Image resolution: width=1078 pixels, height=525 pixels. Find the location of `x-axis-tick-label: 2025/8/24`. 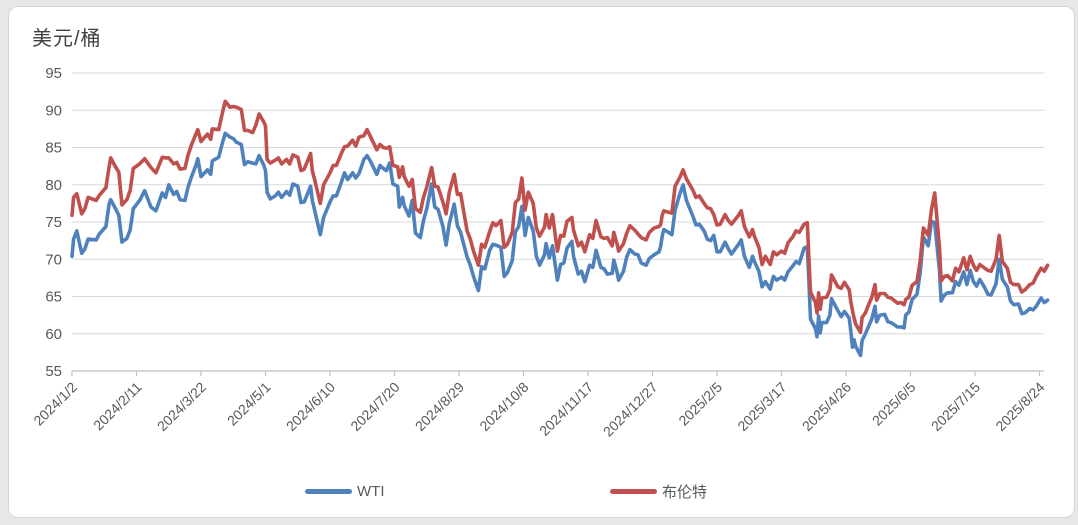

x-axis-tick-label: 2025/8/24 is located at coordinates (1020, 407).